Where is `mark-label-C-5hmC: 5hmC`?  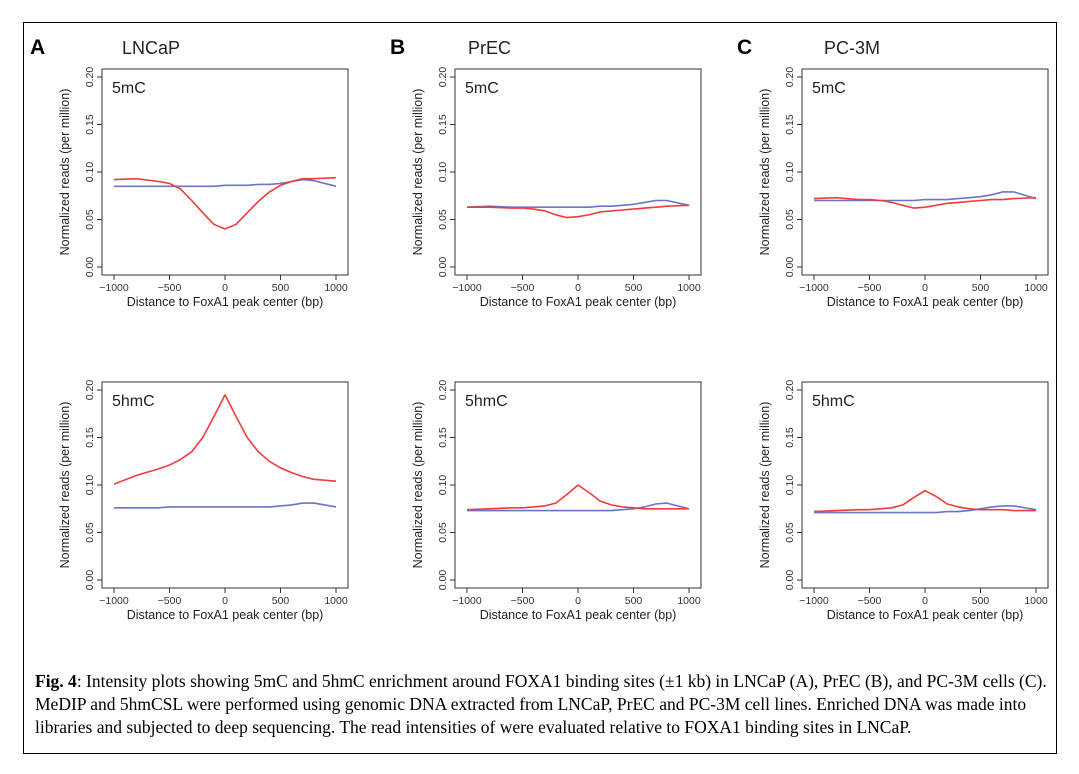
mark-label-C-5hmC: 5hmC is located at coordinates (833, 401).